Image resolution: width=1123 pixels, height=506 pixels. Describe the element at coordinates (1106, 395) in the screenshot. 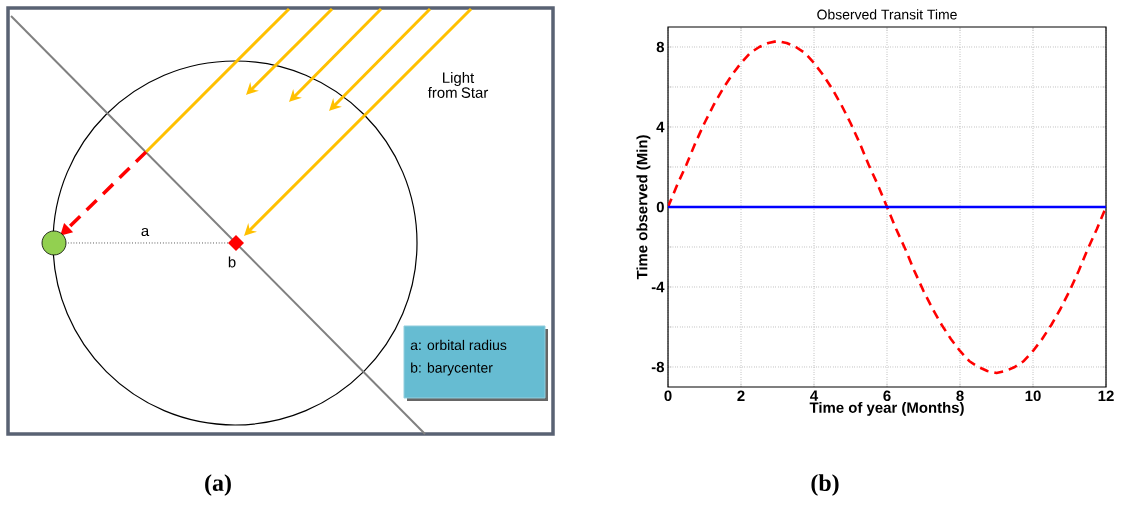

I see `x-tick-label: 12` at that location.